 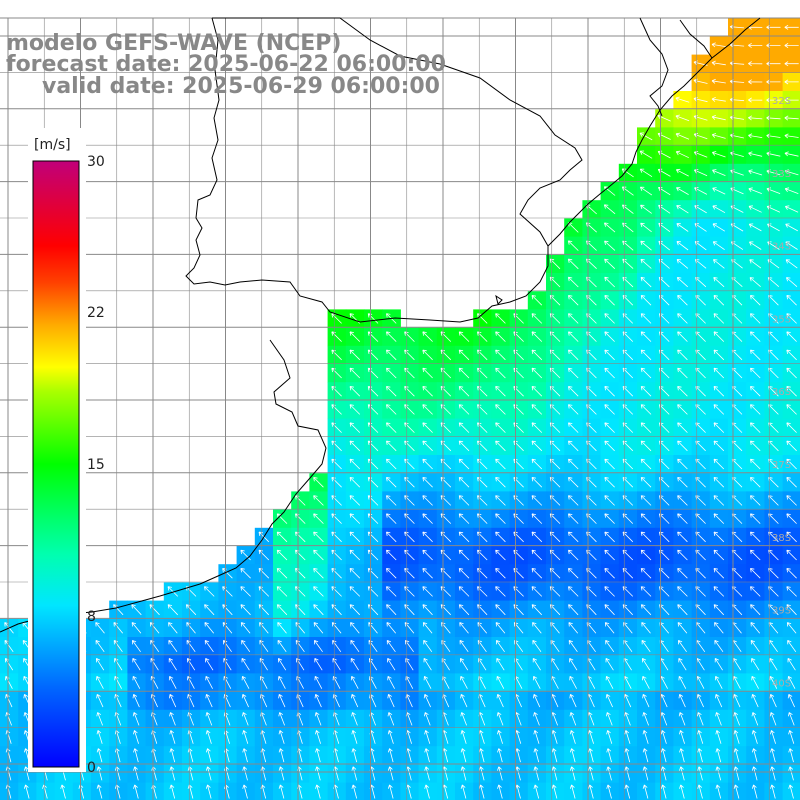 I want to click on colorbar-tick-label: 15, so click(x=96, y=465).